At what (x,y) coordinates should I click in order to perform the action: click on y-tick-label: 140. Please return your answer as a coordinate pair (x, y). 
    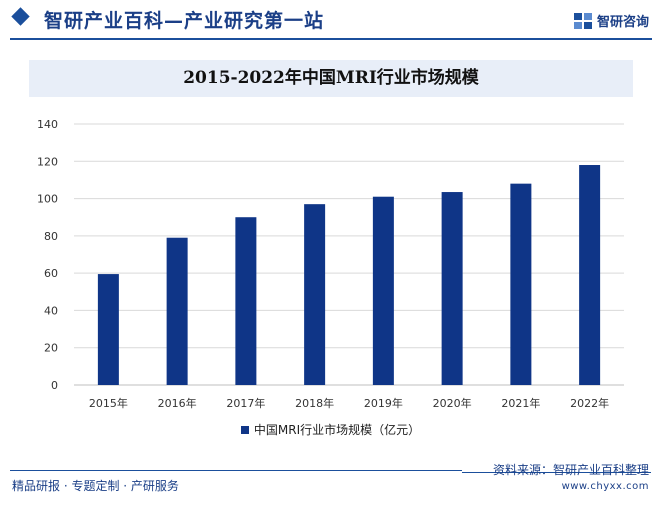
    Looking at the image, I should click on (47, 124).